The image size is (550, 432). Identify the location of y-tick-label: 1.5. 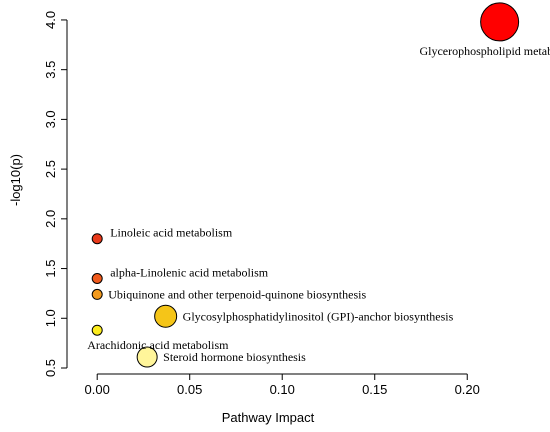
(50, 269).